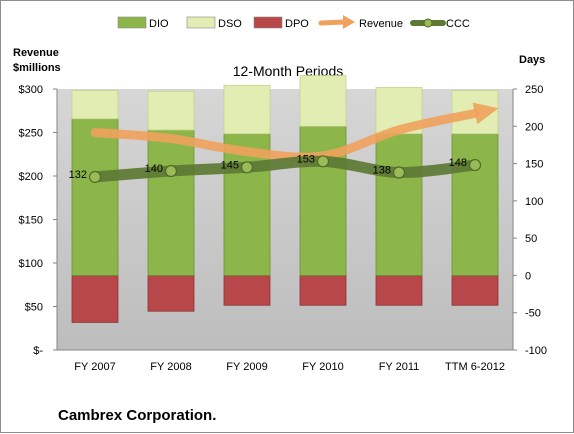  I want to click on category-label-fy-2007: FY 2007, so click(94, 367).